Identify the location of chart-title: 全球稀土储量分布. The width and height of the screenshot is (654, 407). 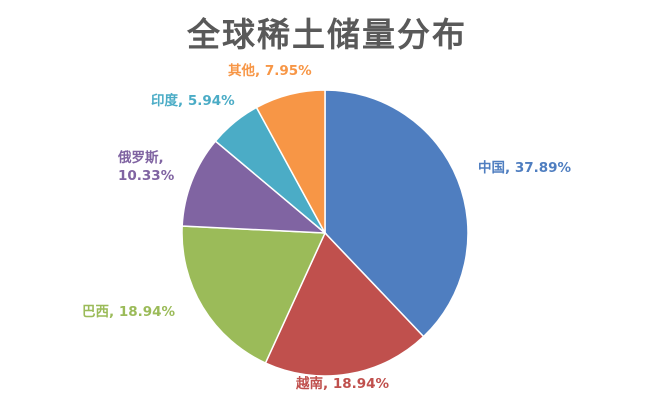
(327, 34).